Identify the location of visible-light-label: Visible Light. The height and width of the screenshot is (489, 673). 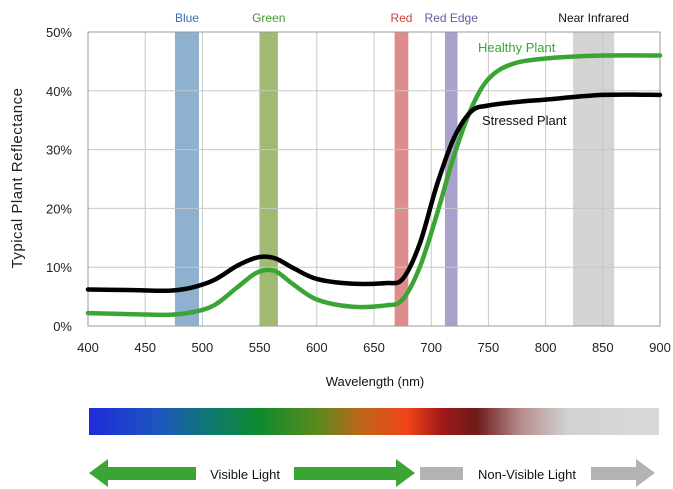
(245, 474).